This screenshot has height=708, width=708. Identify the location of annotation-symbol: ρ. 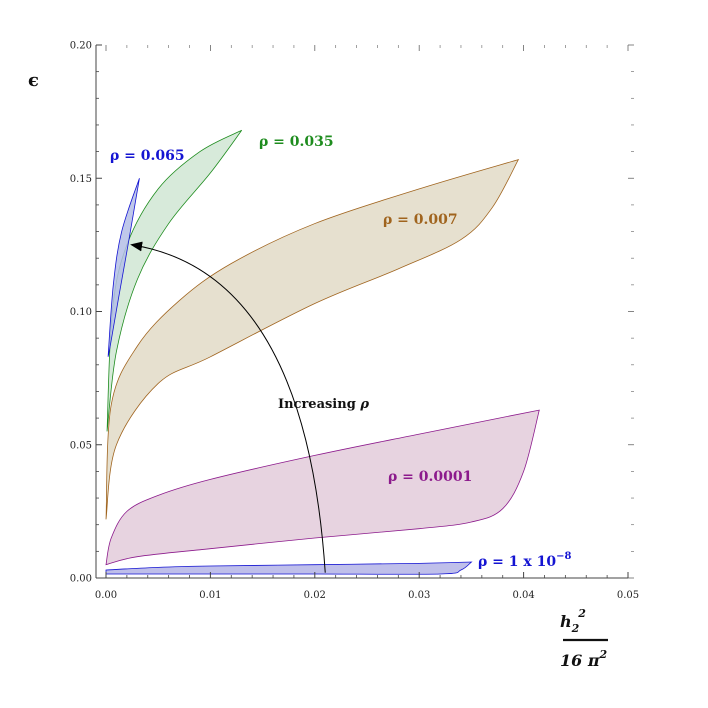
(364, 404).